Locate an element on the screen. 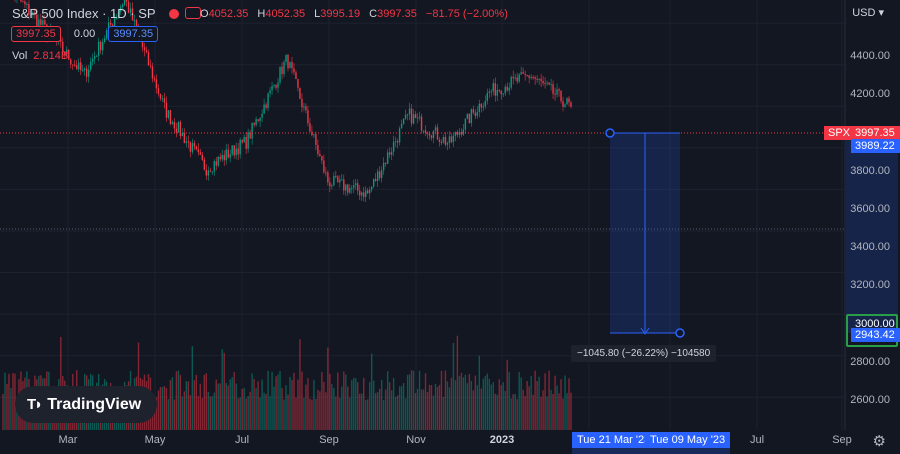  symbol-header: S&P 500 Index · 1D · SP is located at coordinates (106, 13).